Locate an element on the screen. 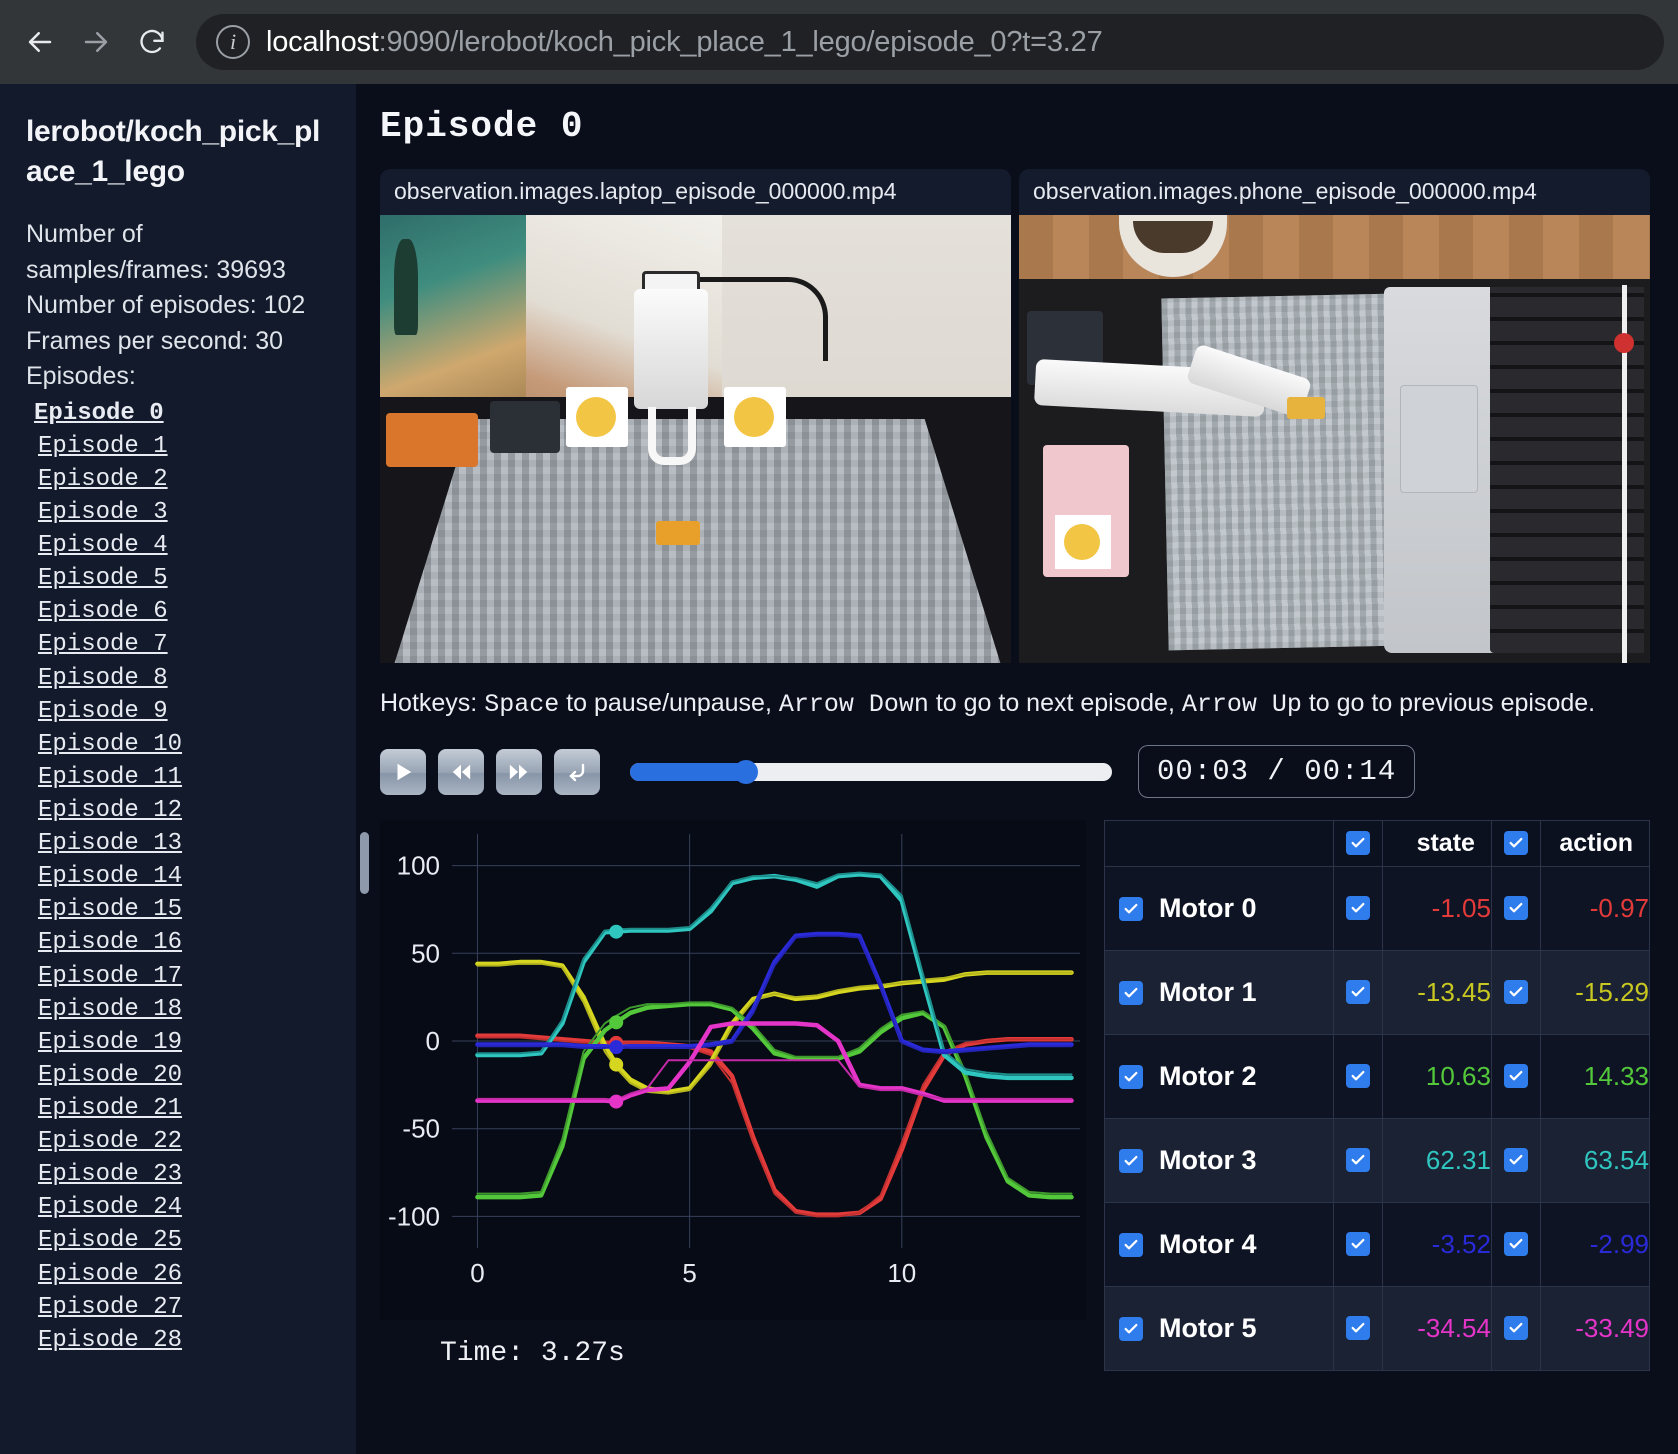 The height and width of the screenshot is (1454, 1678). sidebar-item-episode-8: Episode 8 is located at coordinates (103, 678).